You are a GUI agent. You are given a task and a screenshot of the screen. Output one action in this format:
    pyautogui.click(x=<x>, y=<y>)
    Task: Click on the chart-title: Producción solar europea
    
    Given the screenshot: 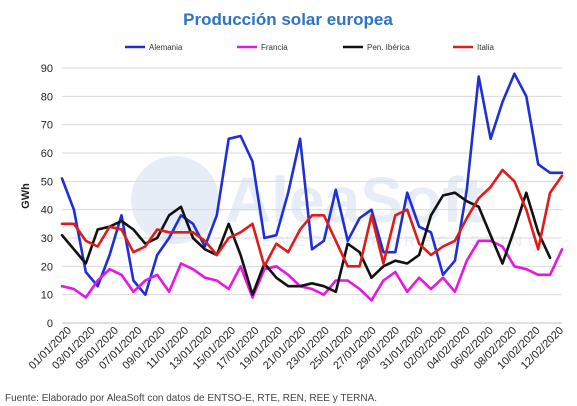 What is the action you would take?
    pyautogui.click(x=288, y=19)
    